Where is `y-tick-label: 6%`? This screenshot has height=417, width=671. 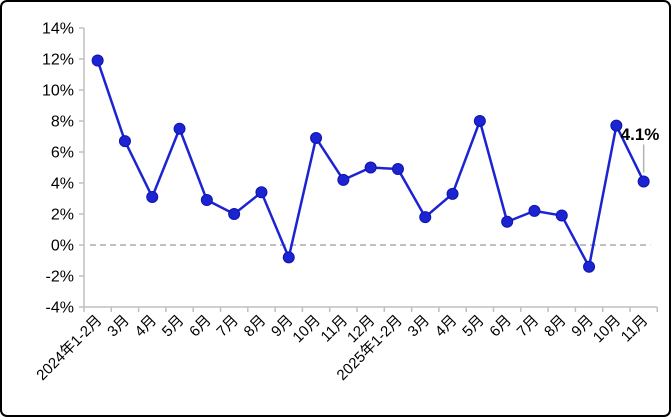 y-tick-label: 6% is located at coordinates (62, 153).